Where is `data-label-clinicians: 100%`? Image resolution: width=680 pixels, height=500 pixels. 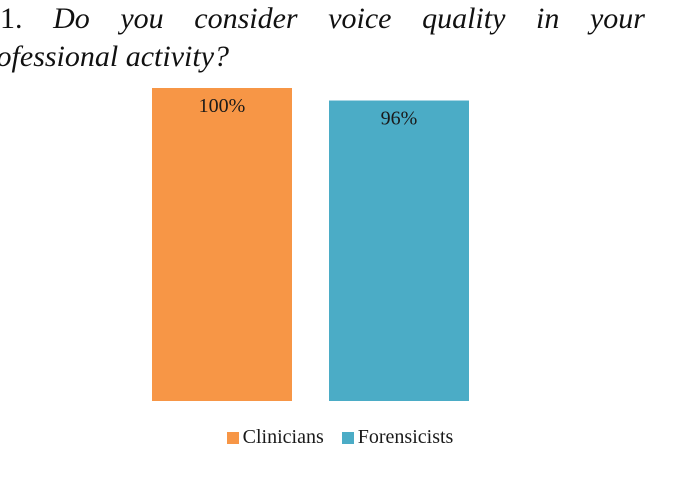
data-label-clinicians: 100% is located at coordinates (222, 106).